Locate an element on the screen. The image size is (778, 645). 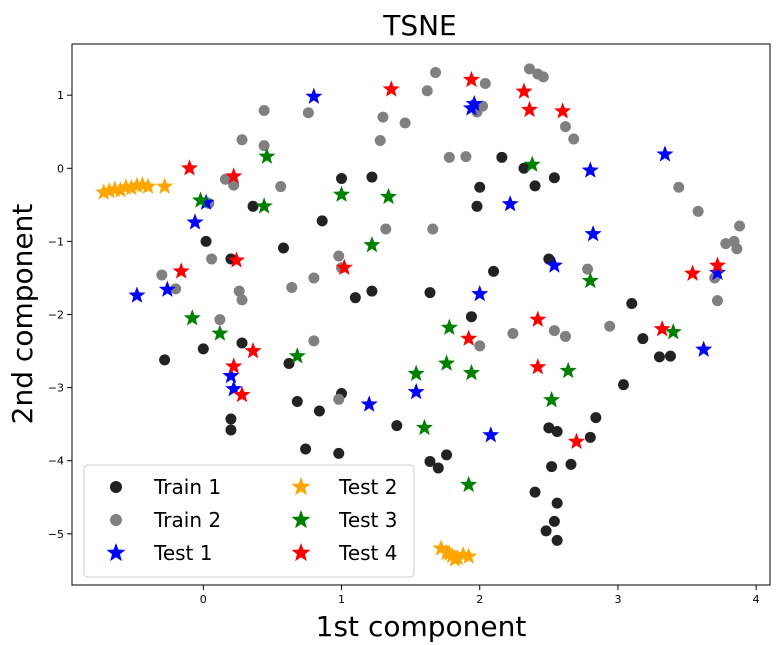
legend: Train 1 Train 2 Test 1 Test 2 Test 3 Test 4 is located at coordinates (249, 521).